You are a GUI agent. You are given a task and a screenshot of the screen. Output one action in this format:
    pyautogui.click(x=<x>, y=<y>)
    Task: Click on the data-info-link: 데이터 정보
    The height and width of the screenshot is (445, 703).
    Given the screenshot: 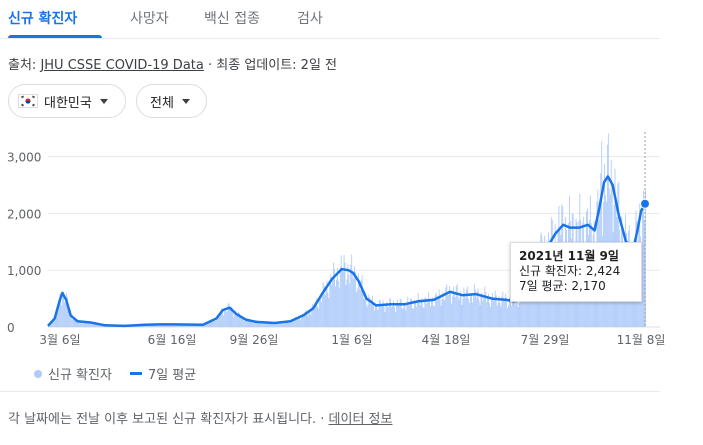 What is the action you would take?
    pyautogui.click(x=360, y=419)
    